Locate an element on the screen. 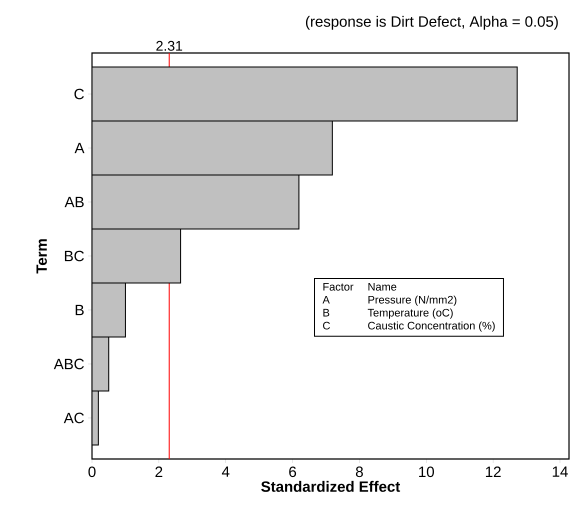 This screenshot has width=584, height=515. x-tick-label: 10 is located at coordinates (426, 472).